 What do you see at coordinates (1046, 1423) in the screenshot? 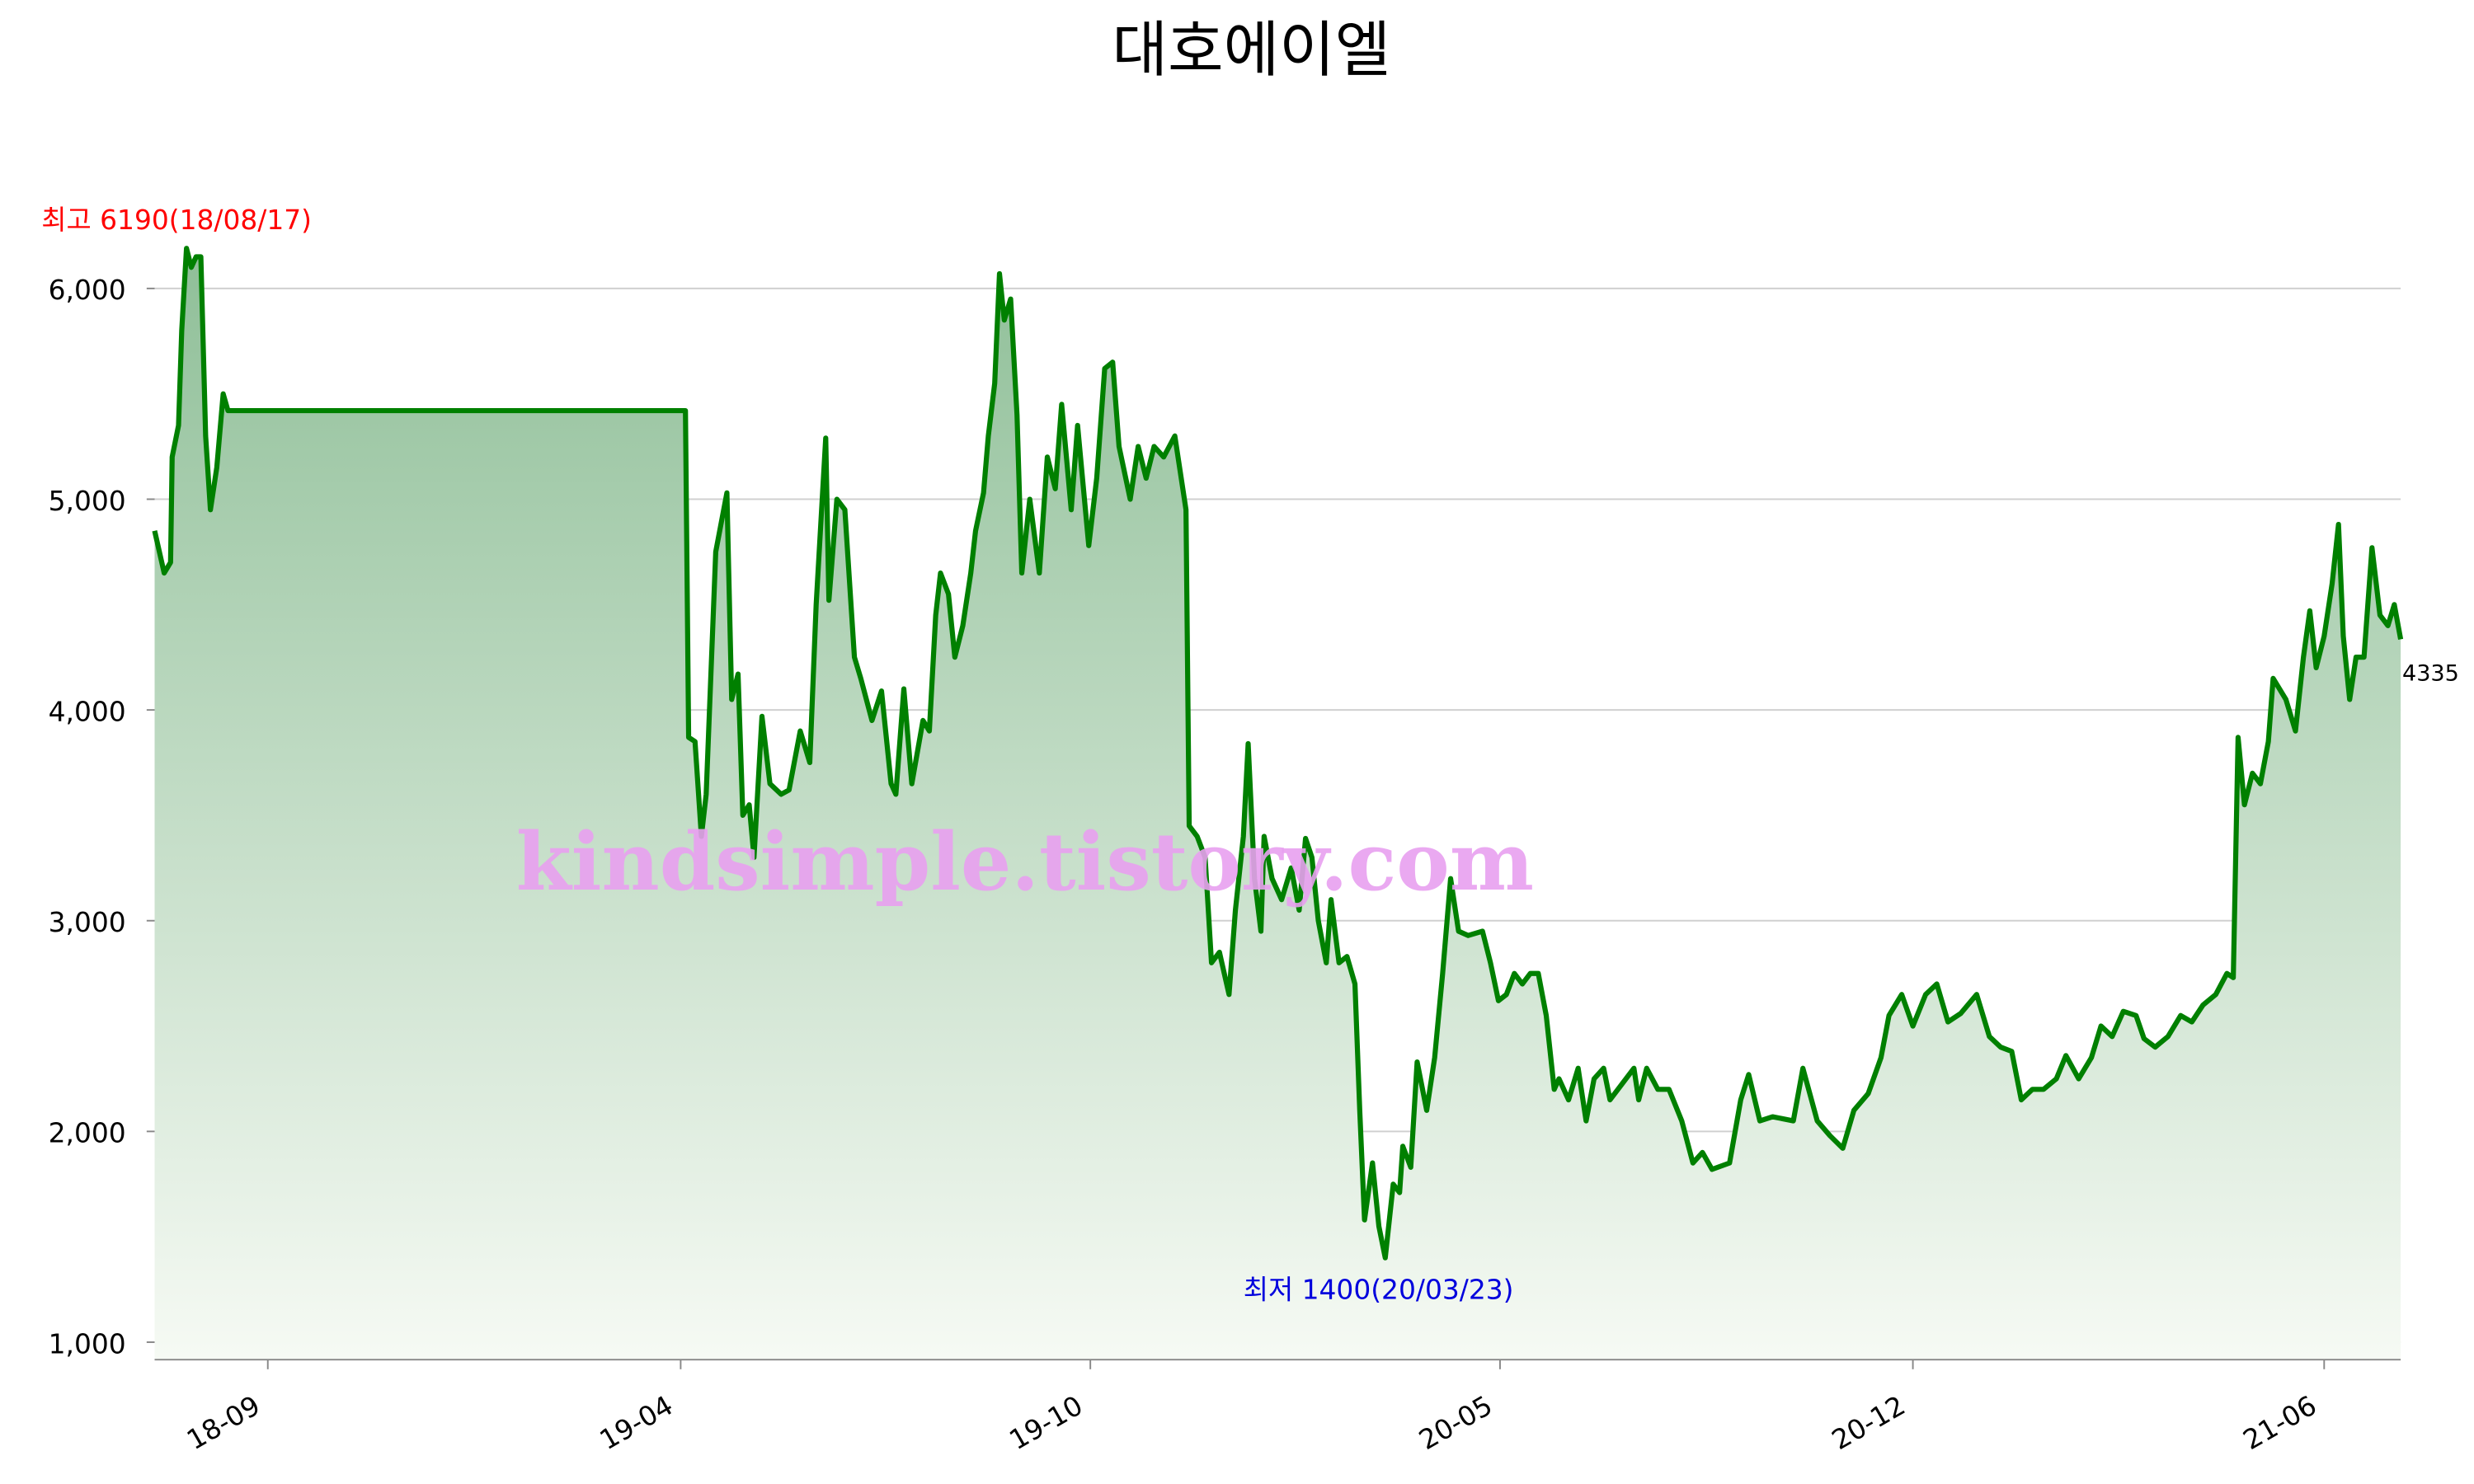
I see `x-tick-label: 19-10` at bounding box center [1046, 1423].